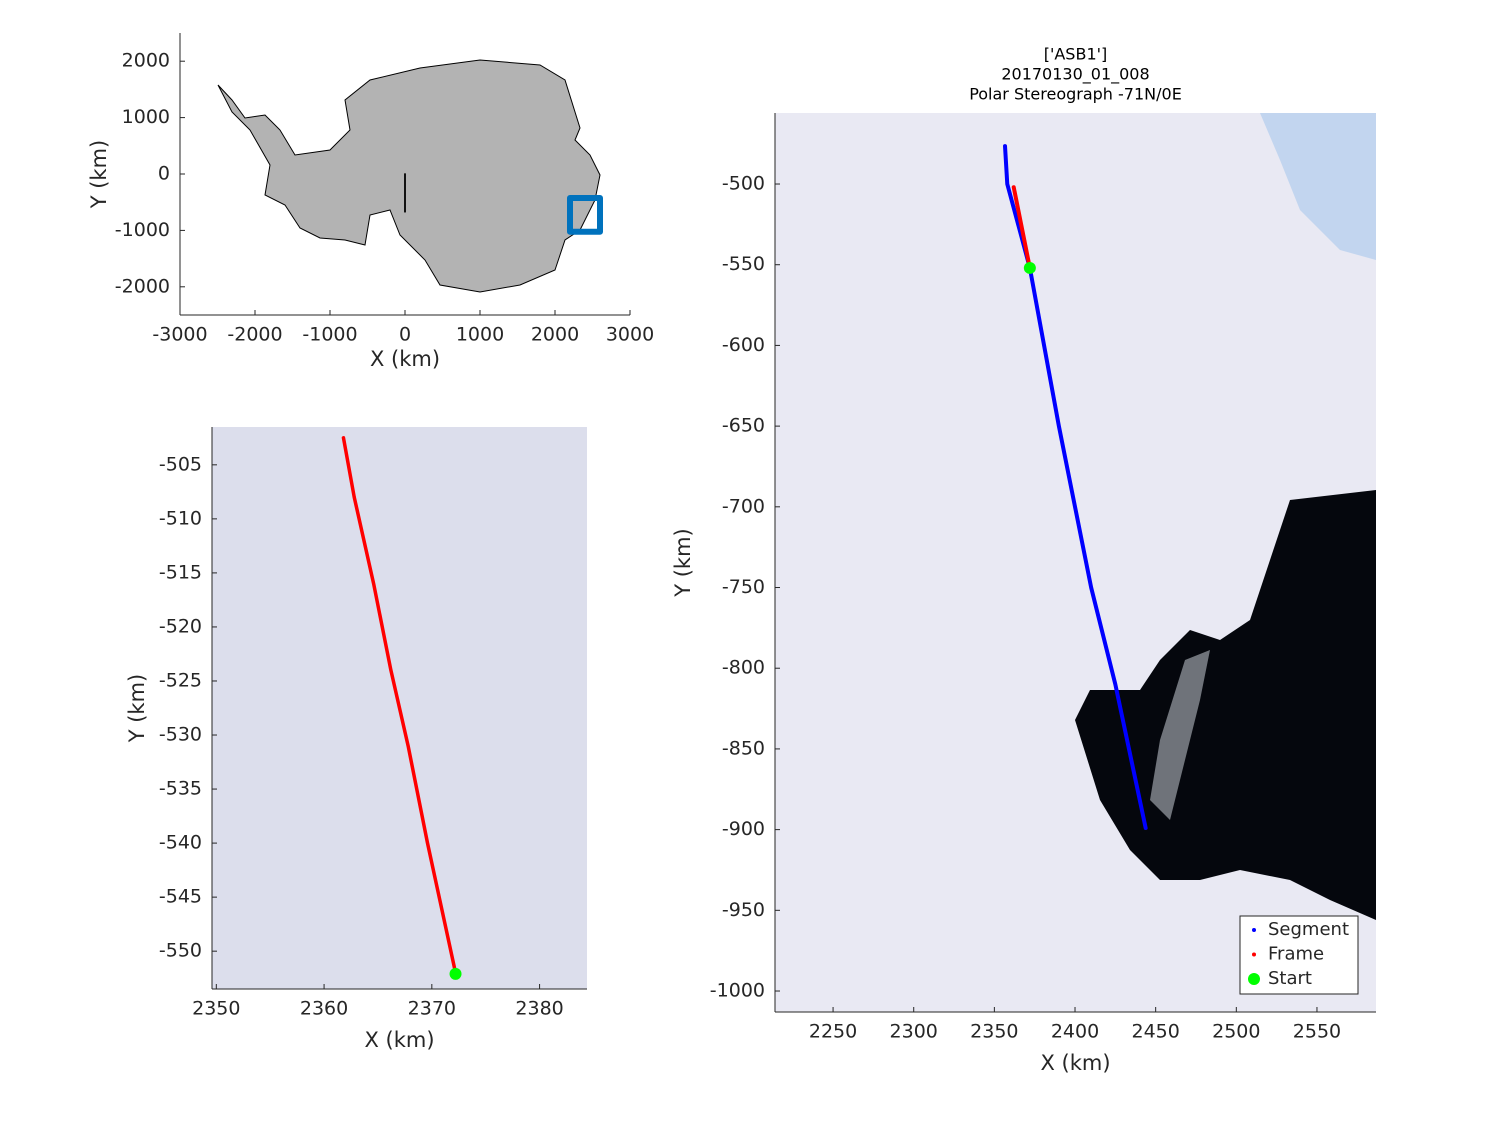 The image size is (1500, 1129). Describe the element at coordinates (1236, 1032) in the screenshot. I see `x-tick-label: 2500` at that location.